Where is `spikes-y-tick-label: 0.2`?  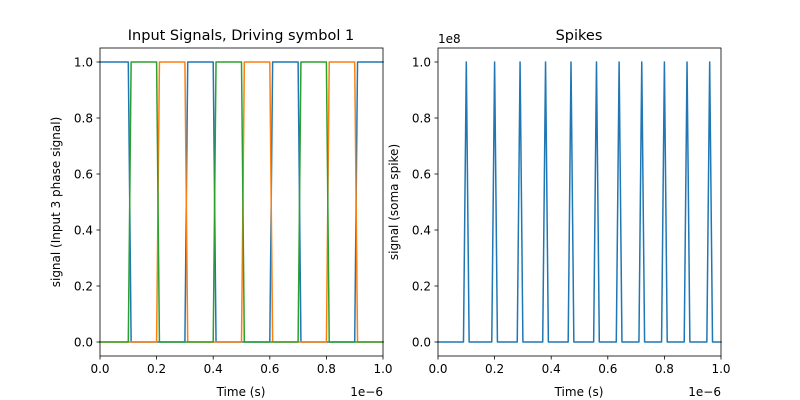
spikes-y-tick-label: 0.2 is located at coordinates (421, 286).